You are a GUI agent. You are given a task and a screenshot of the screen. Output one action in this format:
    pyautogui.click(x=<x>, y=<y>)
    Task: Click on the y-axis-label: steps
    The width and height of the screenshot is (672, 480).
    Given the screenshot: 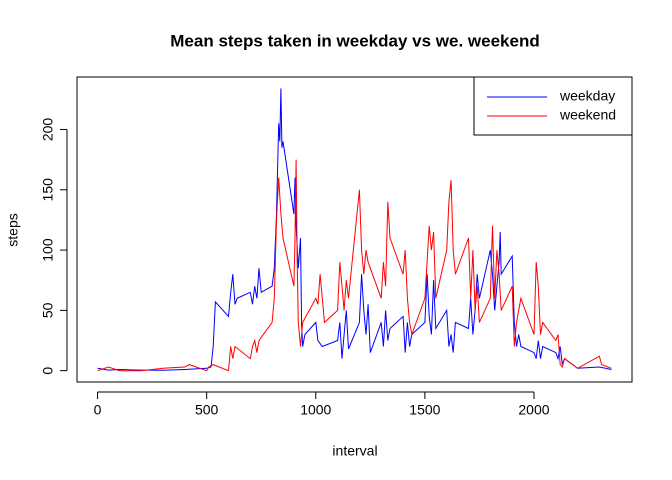 What is the action you would take?
    pyautogui.click(x=13, y=229)
    